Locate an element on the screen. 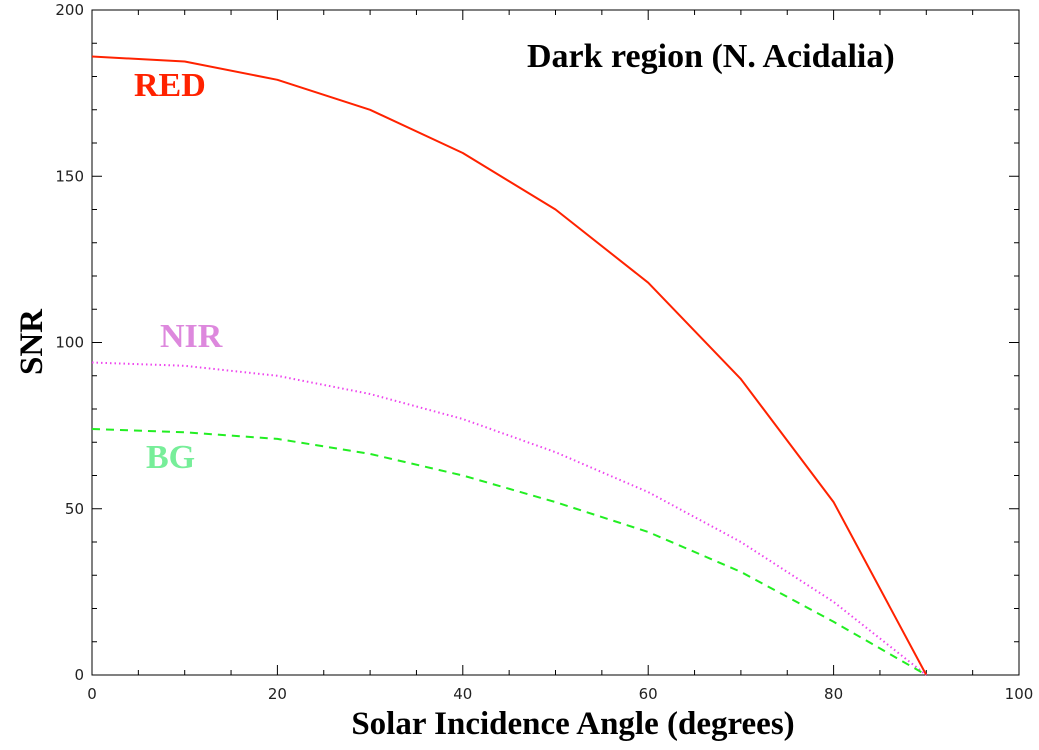 This screenshot has height=750, width=1039. series-label-bg: BG is located at coordinates (170, 457).